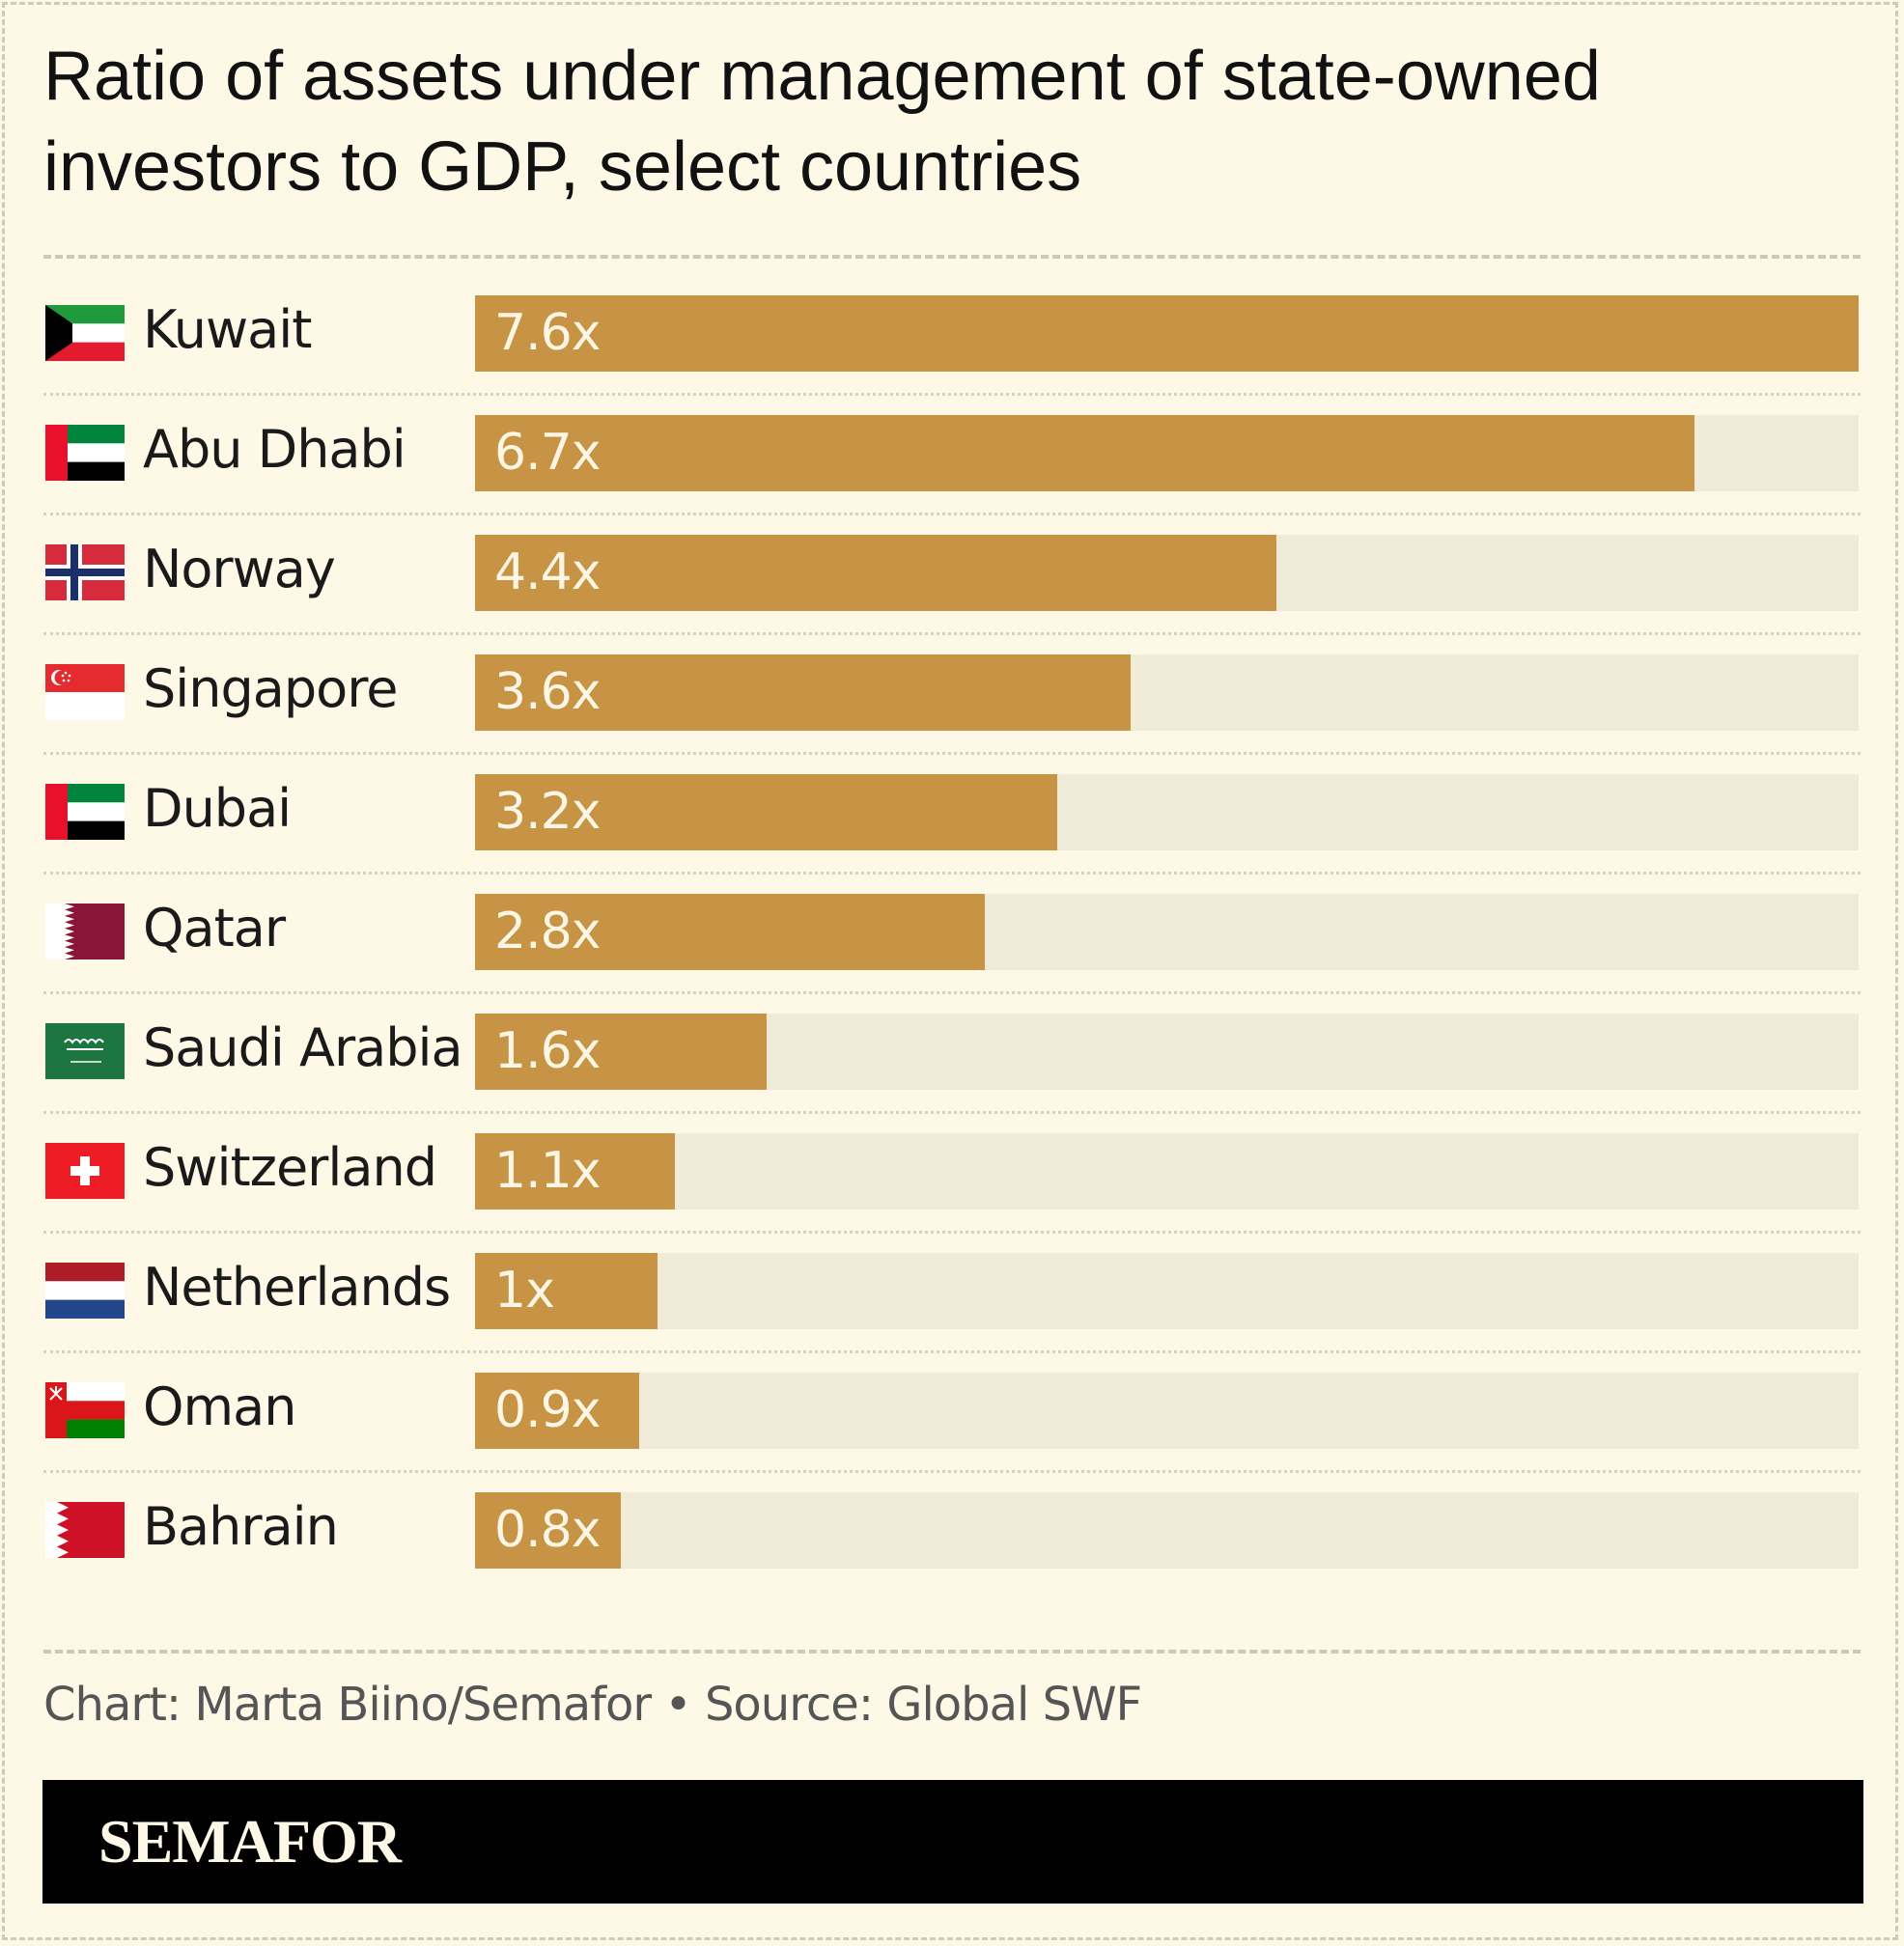  What do you see at coordinates (547, 333) in the screenshot?
I see `value-label: 7.6x` at bounding box center [547, 333].